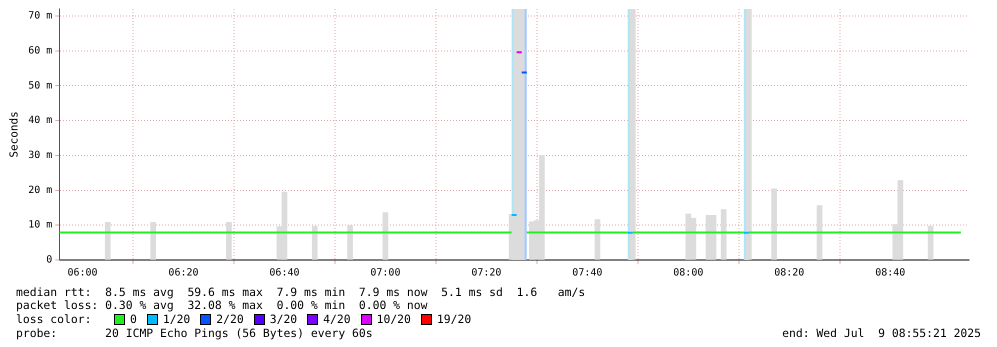  I want to click on x-tick-label: 07:40, so click(587, 273).